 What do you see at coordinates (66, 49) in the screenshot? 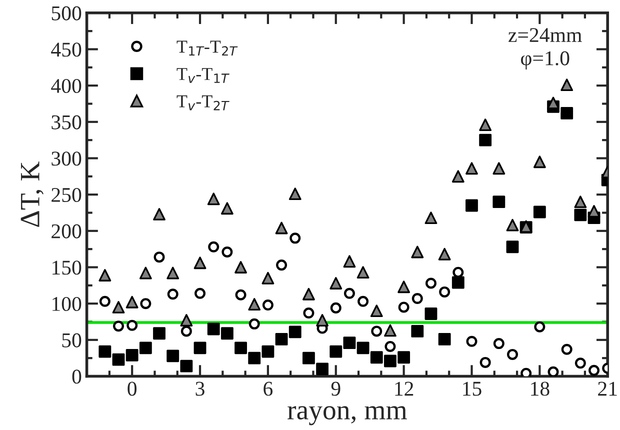
I see `y-tick-label: 450` at bounding box center [66, 49].